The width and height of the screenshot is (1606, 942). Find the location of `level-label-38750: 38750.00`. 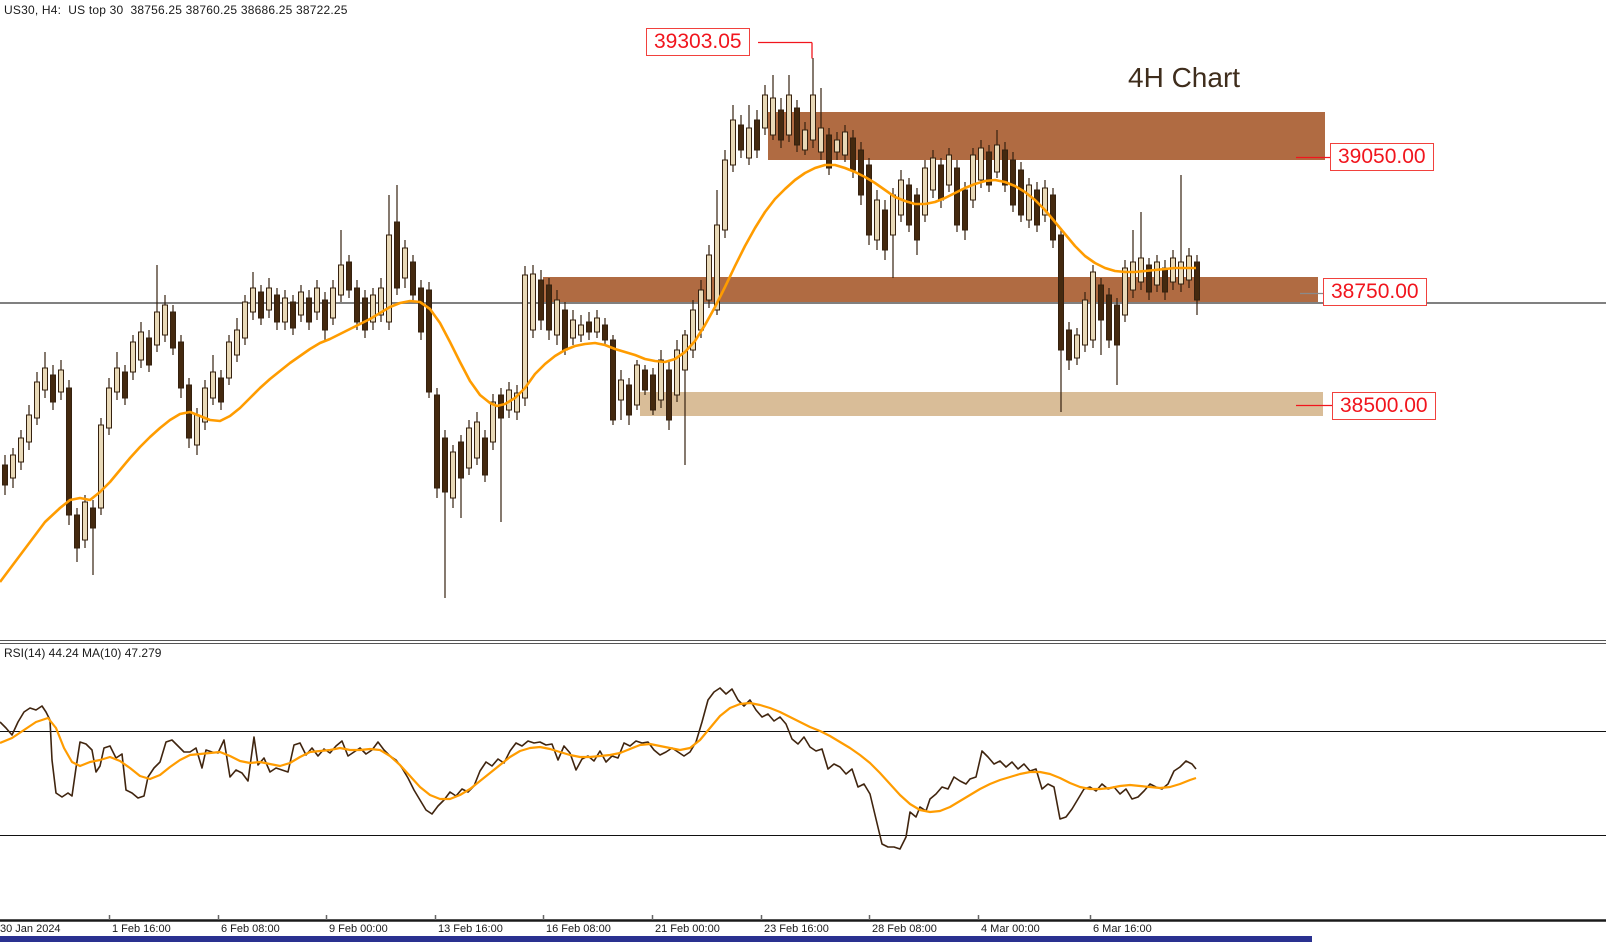

level-label-38750: 38750.00 is located at coordinates (1375, 292).